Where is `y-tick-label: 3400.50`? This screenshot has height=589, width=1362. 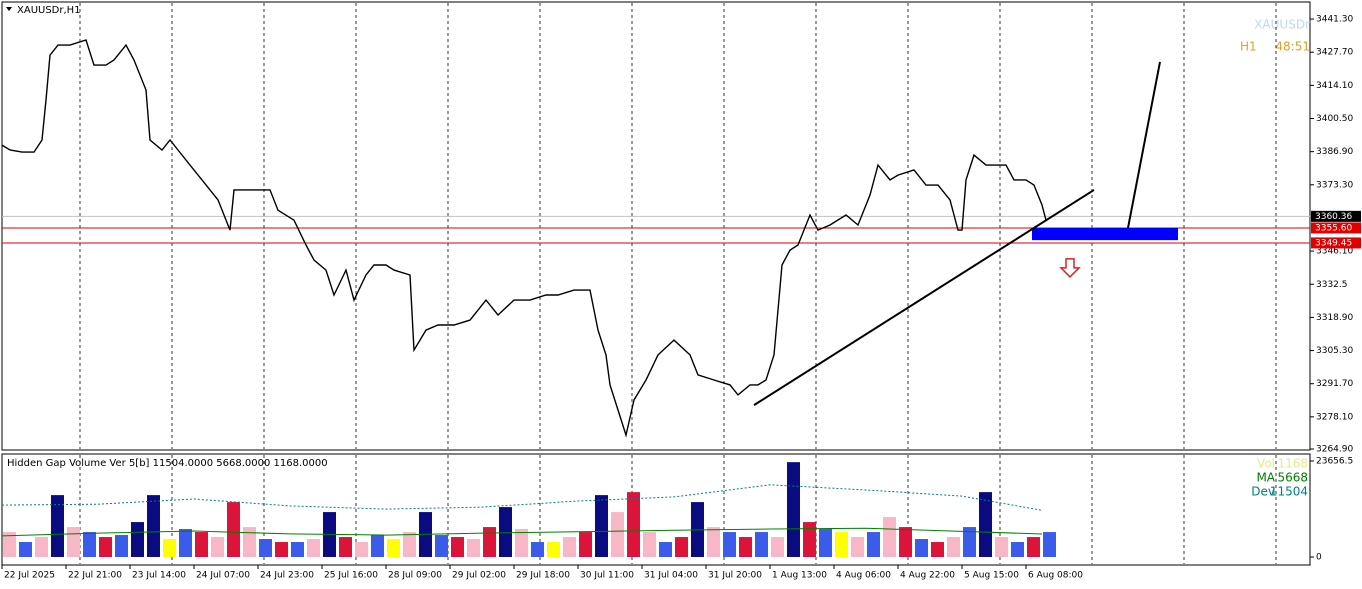 y-tick-label: 3400.50 is located at coordinates (1334, 119).